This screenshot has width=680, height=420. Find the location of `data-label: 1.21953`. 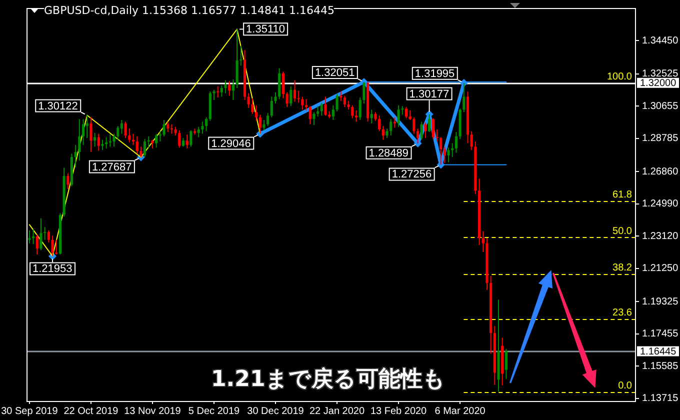

data-label: 1.21953 is located at coordinates (52, 269).